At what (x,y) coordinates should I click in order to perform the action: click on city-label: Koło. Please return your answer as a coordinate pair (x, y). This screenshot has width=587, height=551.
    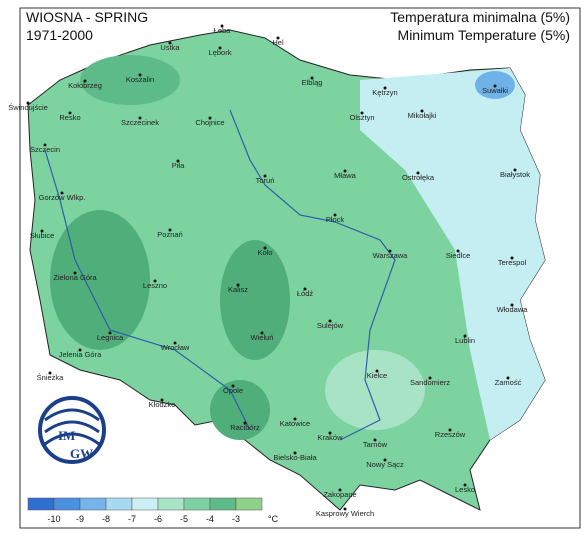
    Looking at the image, I should click on (264, 252).